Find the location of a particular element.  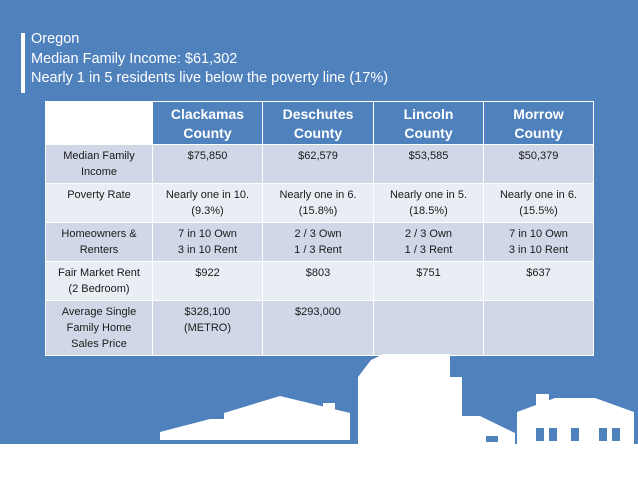

table-cell: Nearly one in 6. (15.5%) is located at coordinates (538, 203).